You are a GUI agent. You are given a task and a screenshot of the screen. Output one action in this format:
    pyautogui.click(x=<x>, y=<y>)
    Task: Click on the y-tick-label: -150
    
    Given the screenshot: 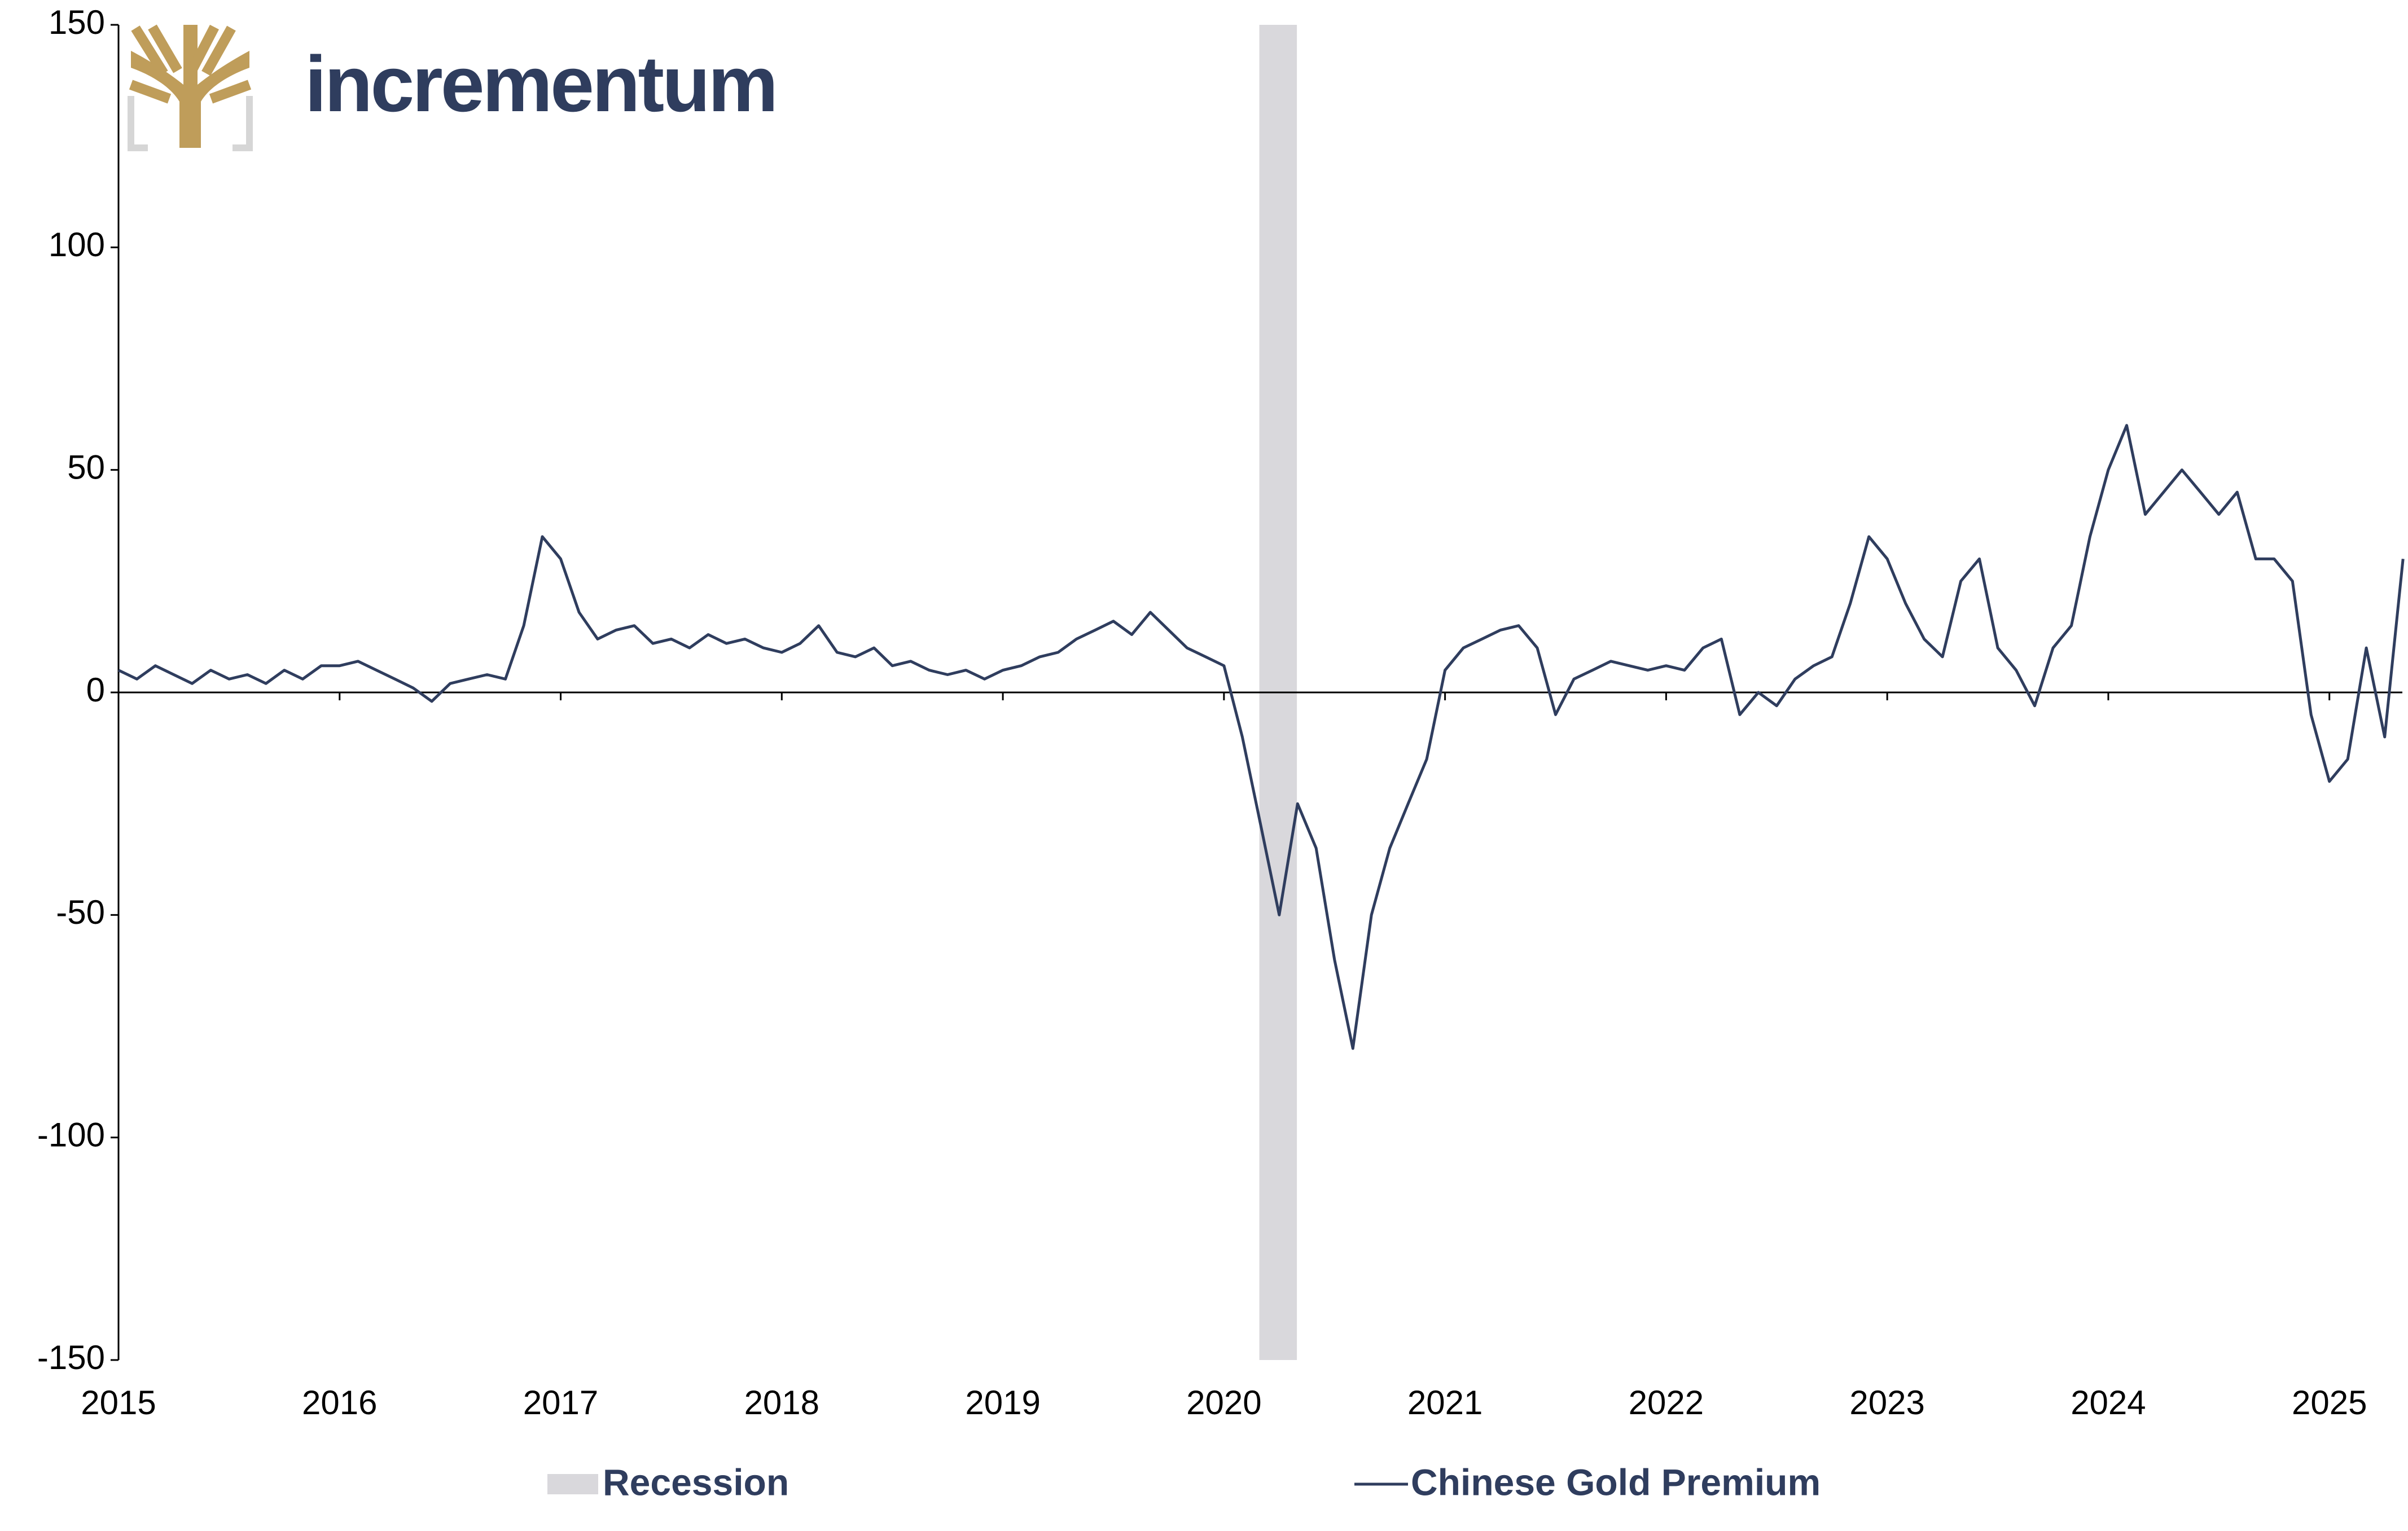 What is the action you would take?
    pyautogui.click(x=71, y=1358)
    